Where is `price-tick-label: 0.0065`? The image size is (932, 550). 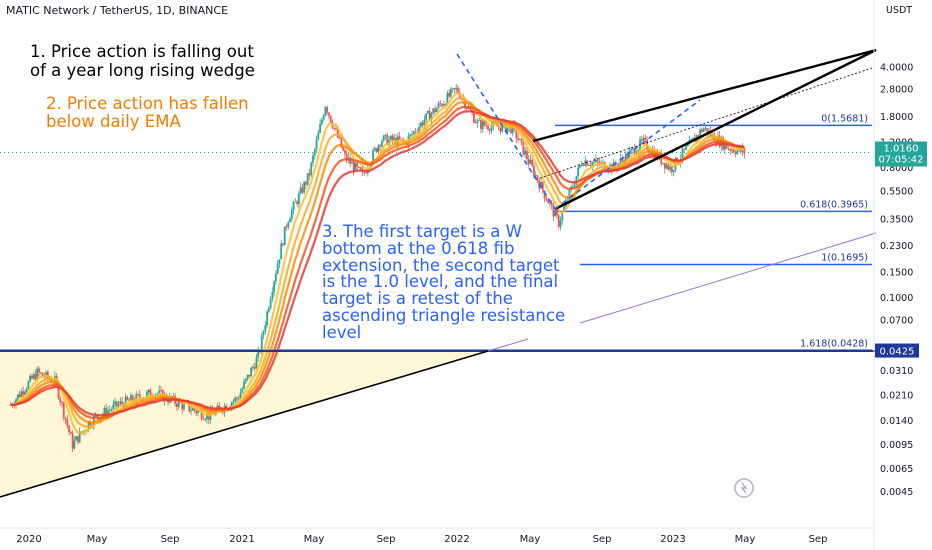
price-tick-label: 0.0065 is located at coordinates (896, 469).